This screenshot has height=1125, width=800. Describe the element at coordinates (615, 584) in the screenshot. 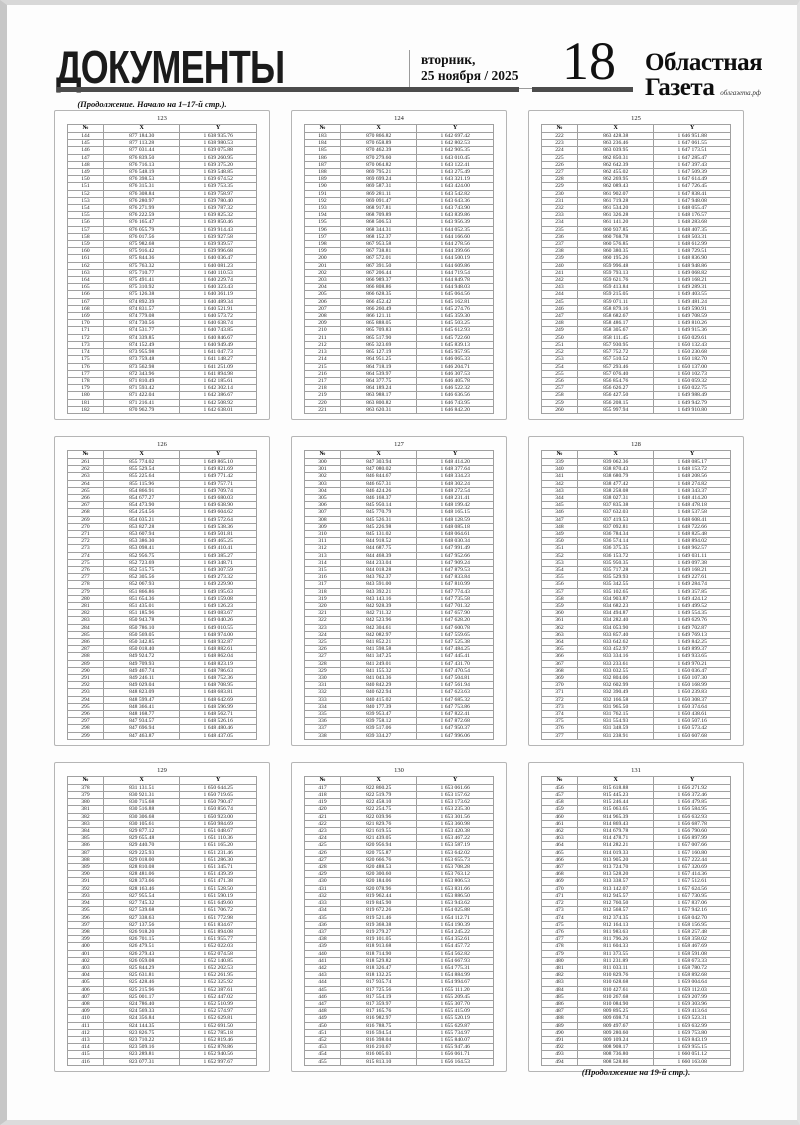

I see `cell: 835 342.55` at that location.